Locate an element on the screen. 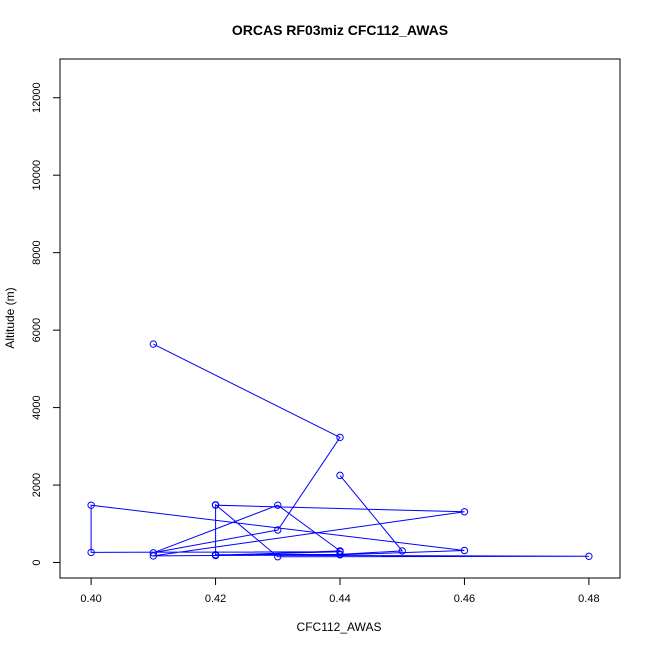  y-tick-label: 6000 is located at coordinates (37, 330).